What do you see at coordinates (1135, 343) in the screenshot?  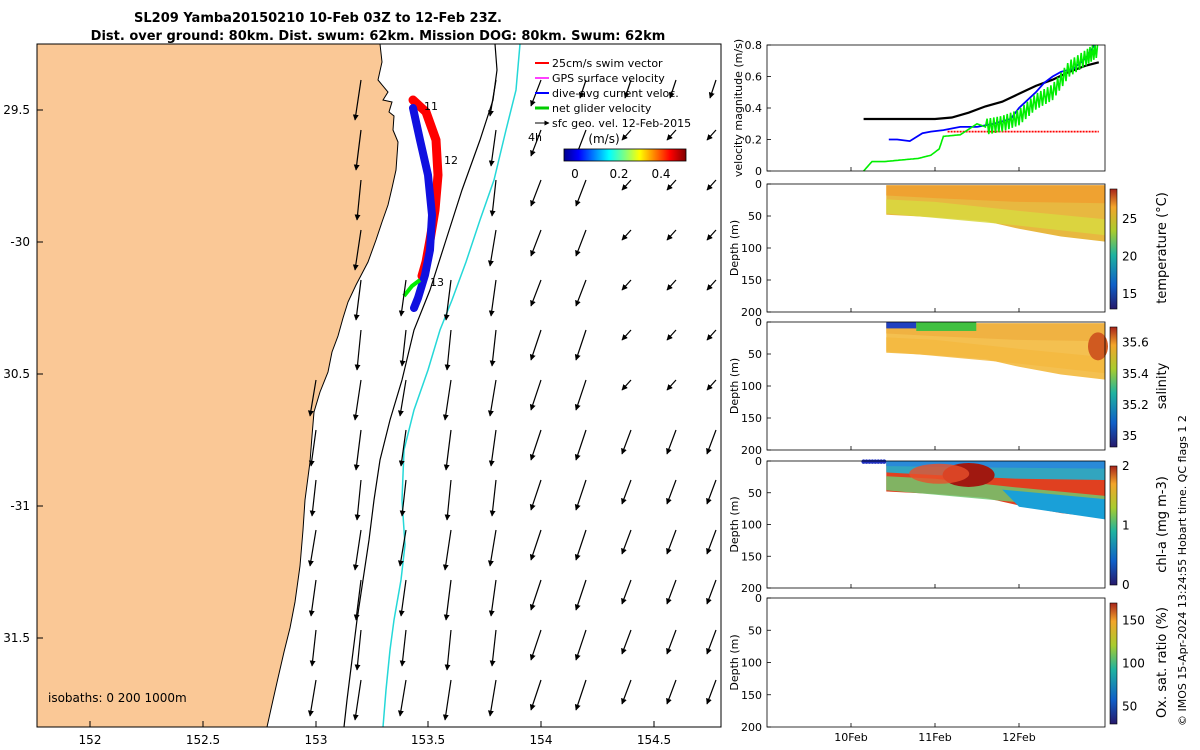 I see `colorbar-tick-label: 35.6` at bounding box center [1135, 343].